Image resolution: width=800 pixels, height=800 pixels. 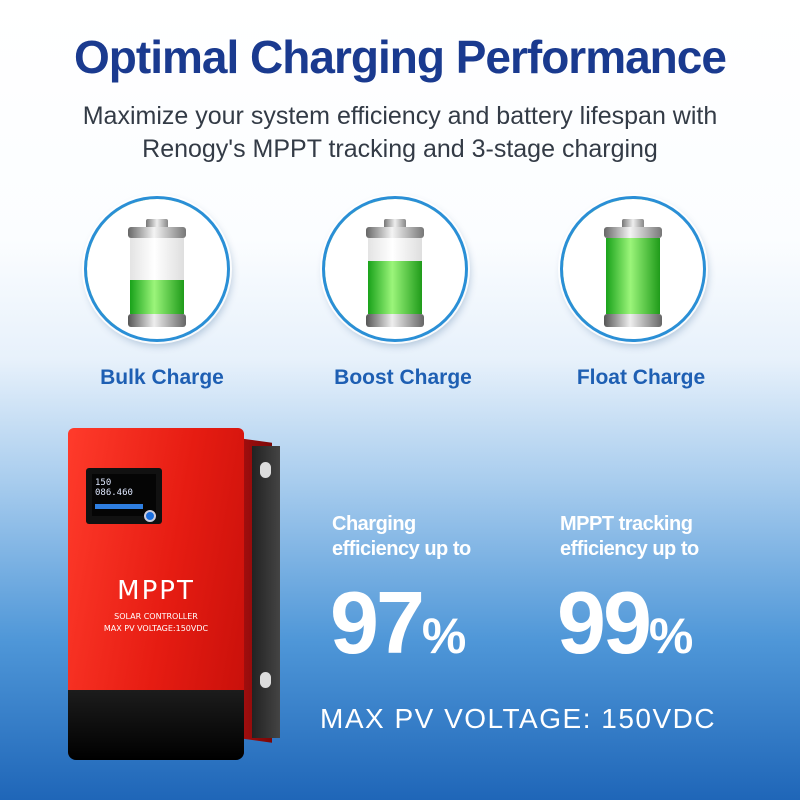 I want to click on battery-high-icon, so click(x=395, y=273).